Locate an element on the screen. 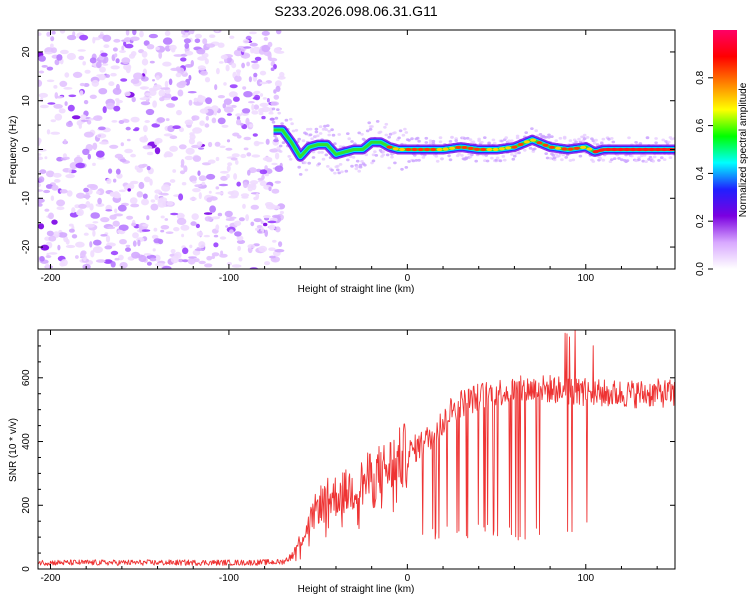 The width and height of the screenshot is (750, 600). spectrogram-y-tick-label: 0 is located at coordinates (26, 149).